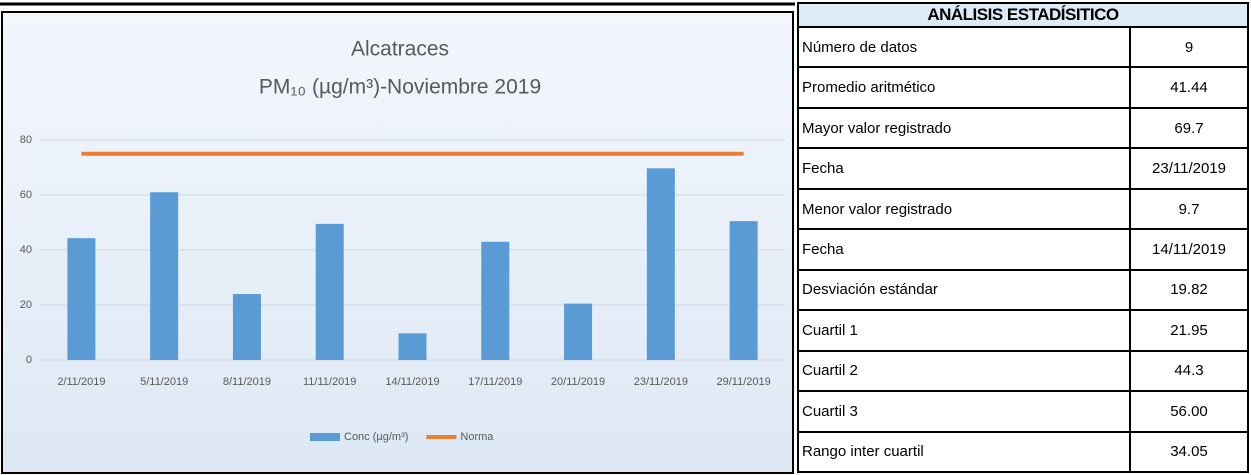 The image size is (1251, 475). Describe the element at coordinates (964, 371) in the screenshot. I see `stat-label: Cuartil 2` at that location.